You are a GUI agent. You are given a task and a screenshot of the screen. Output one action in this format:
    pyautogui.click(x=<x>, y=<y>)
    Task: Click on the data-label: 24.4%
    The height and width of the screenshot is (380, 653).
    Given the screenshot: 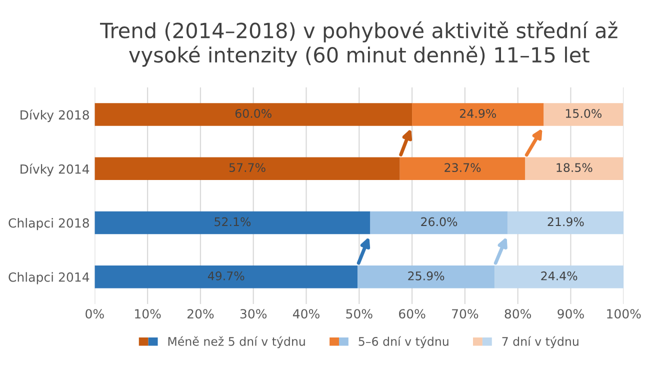 What is the action you would take?
    pyautogui.click(x=559, y=275)
    